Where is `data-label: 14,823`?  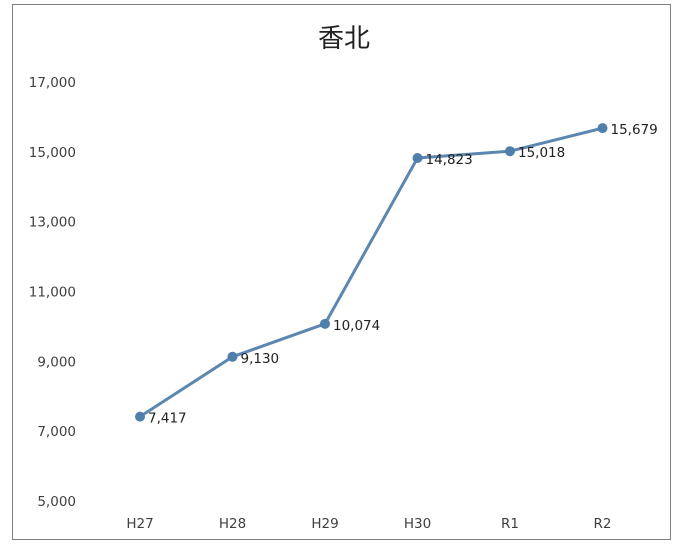 data-label: 14,823 is located at coordinates (449, 160).